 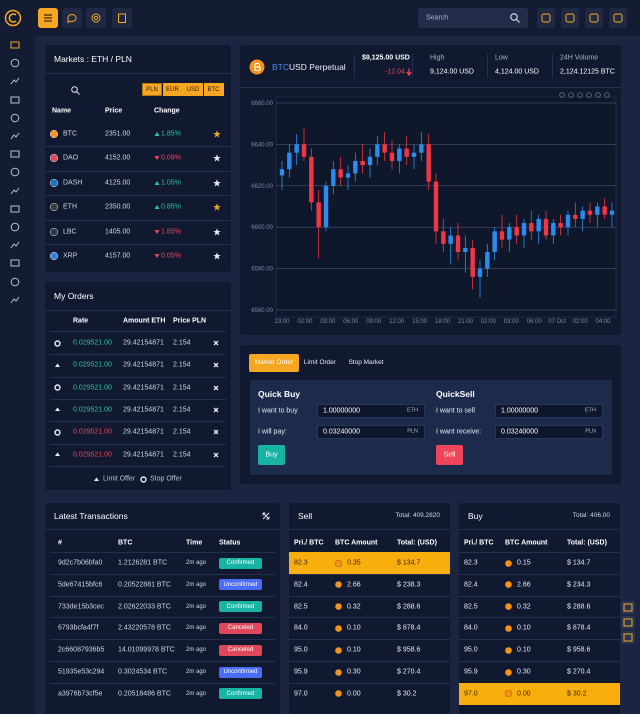 I want to click on order-tab: Limit Order, so click(x=320, y=363).